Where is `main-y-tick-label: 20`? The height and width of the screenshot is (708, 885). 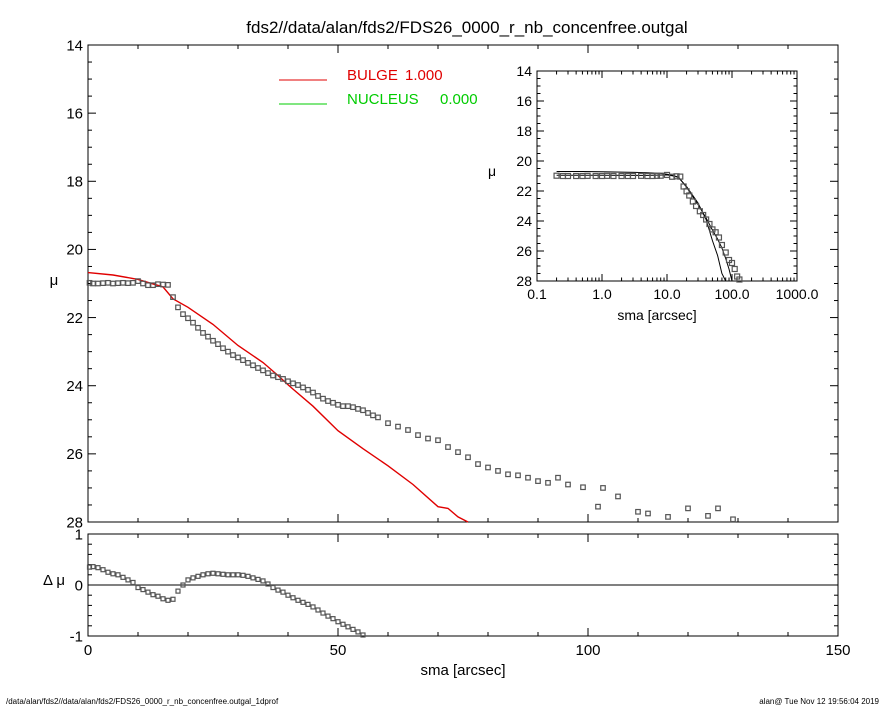
main-y-tick-label: 20 is located at coordinates (74, 250).